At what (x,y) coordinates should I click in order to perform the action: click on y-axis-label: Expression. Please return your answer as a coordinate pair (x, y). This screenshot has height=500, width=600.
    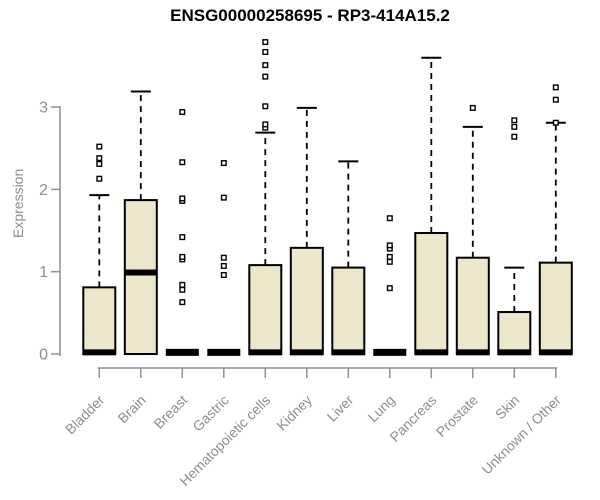
    Looking at the image, I should click on (18, 203).